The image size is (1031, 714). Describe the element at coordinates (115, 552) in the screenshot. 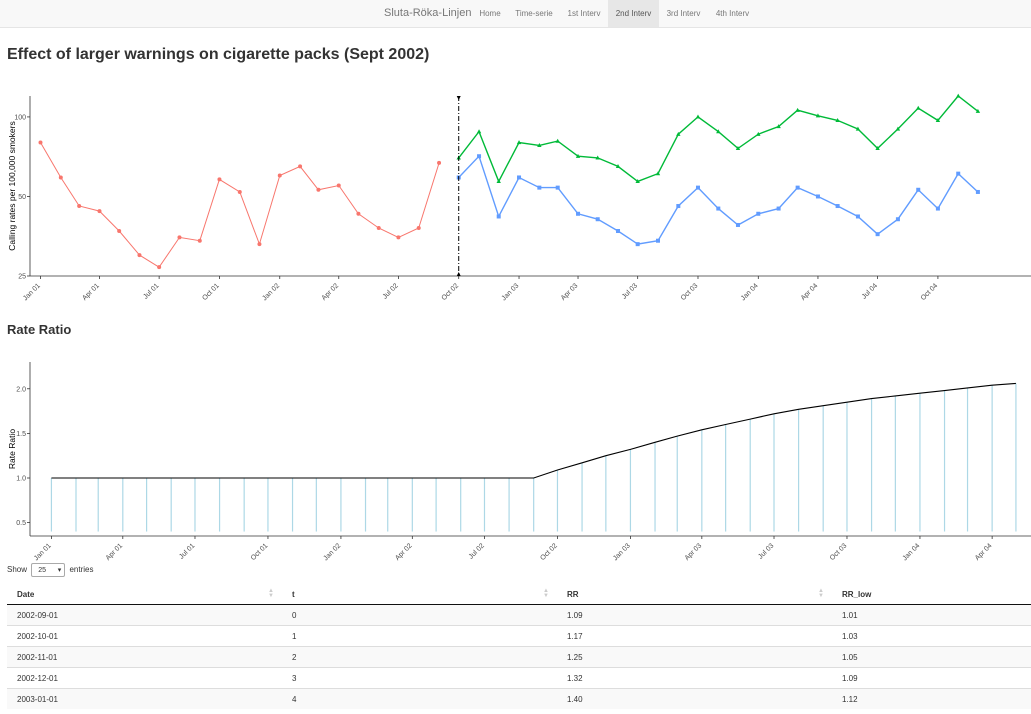

I see `x-tick-label: Apr 01` at that location.